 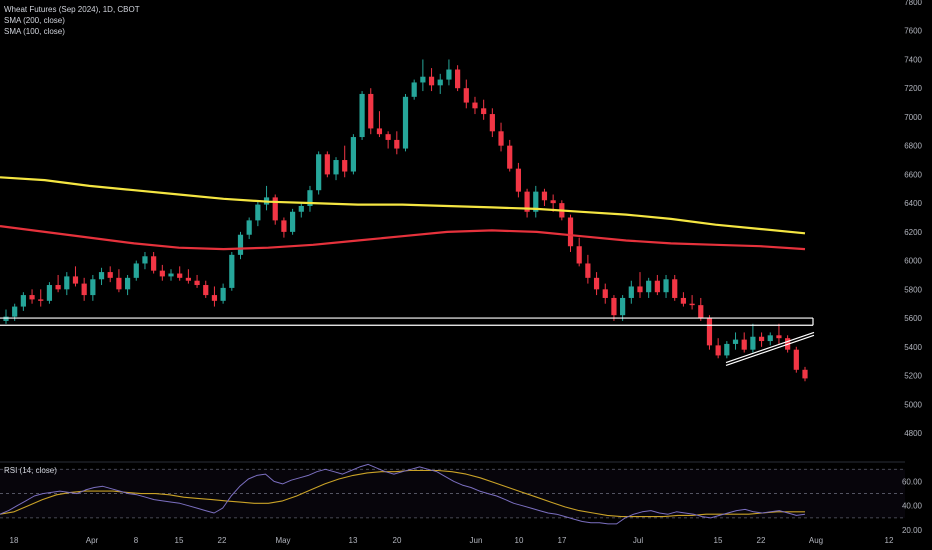 I want to click on price-tick-label: 5800, so click(x=913, y=289).